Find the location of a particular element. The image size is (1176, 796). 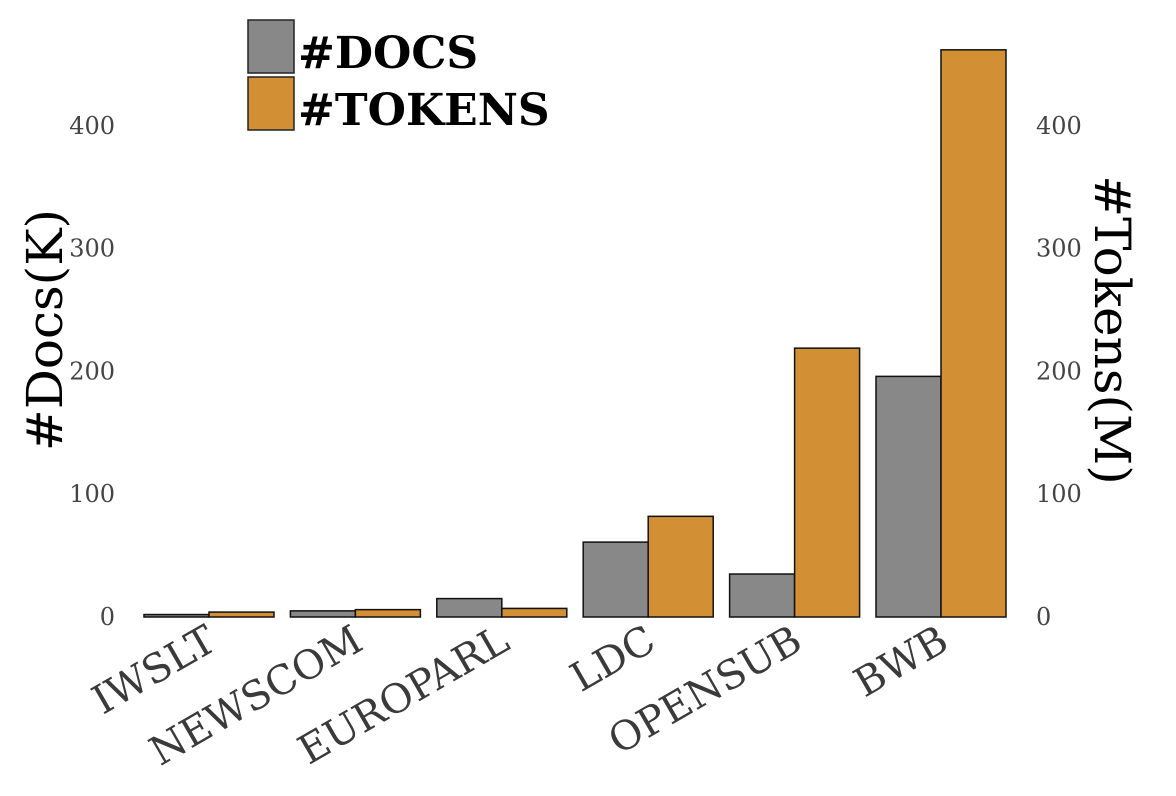

right-tick-label-200: 200 is located at coordinates (1059, 371).